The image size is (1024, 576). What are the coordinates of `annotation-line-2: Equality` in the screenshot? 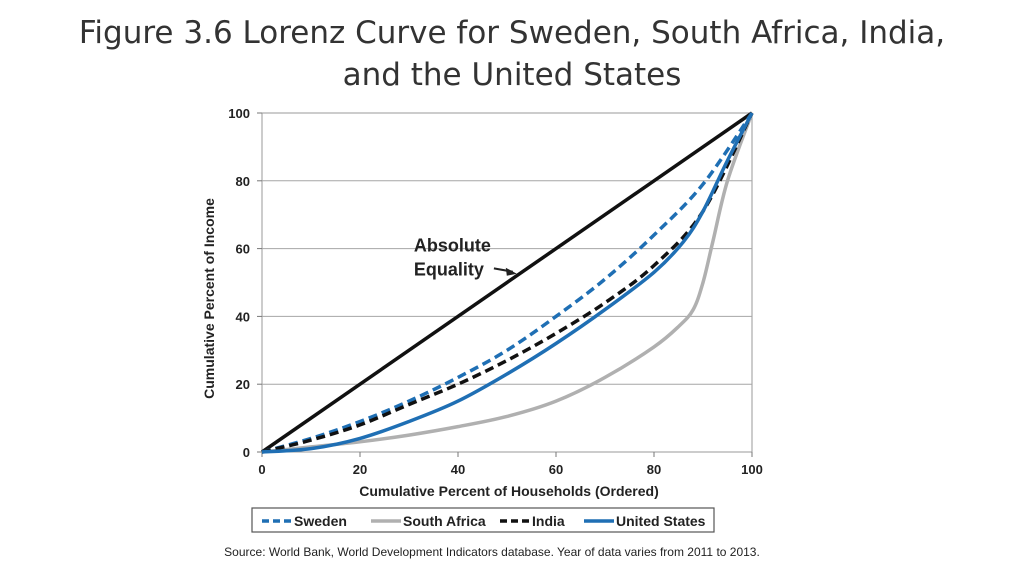 It's located at (449, 269).